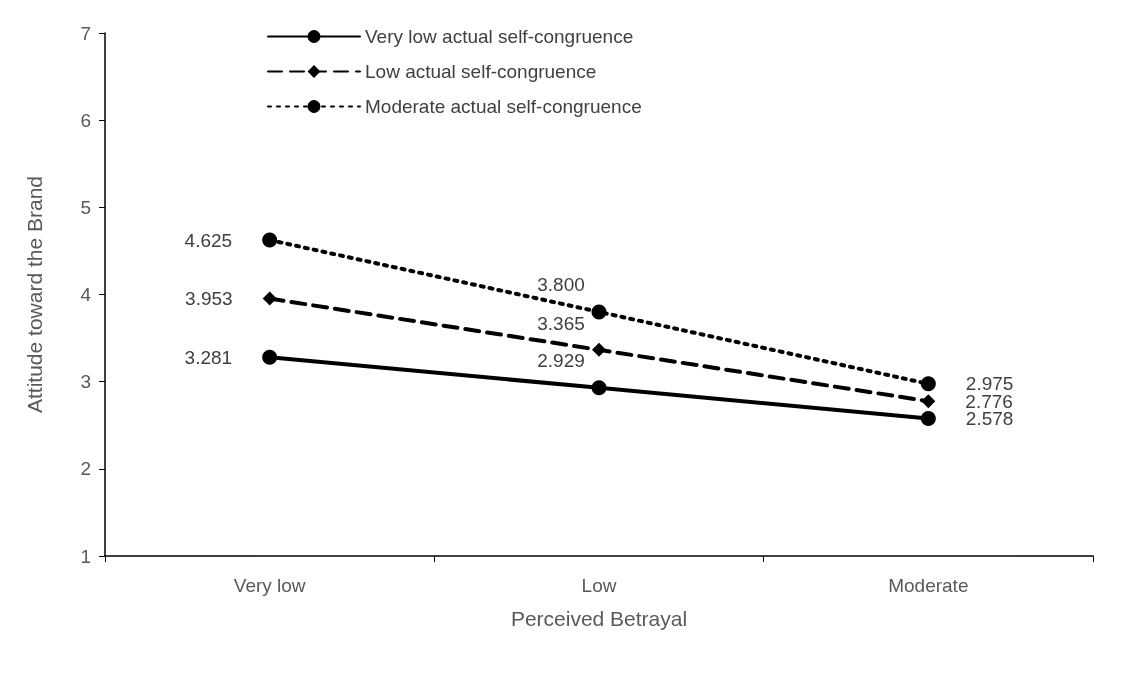 The height and width of the screenshot is (679, 1137). I want to click on data-label: 3.953, so click(209, 299).